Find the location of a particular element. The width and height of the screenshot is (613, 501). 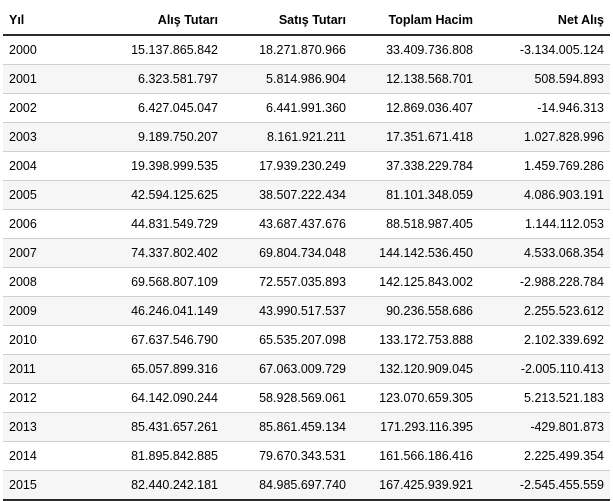

column-header-year: Yıl is located at coordinates (47, 21).